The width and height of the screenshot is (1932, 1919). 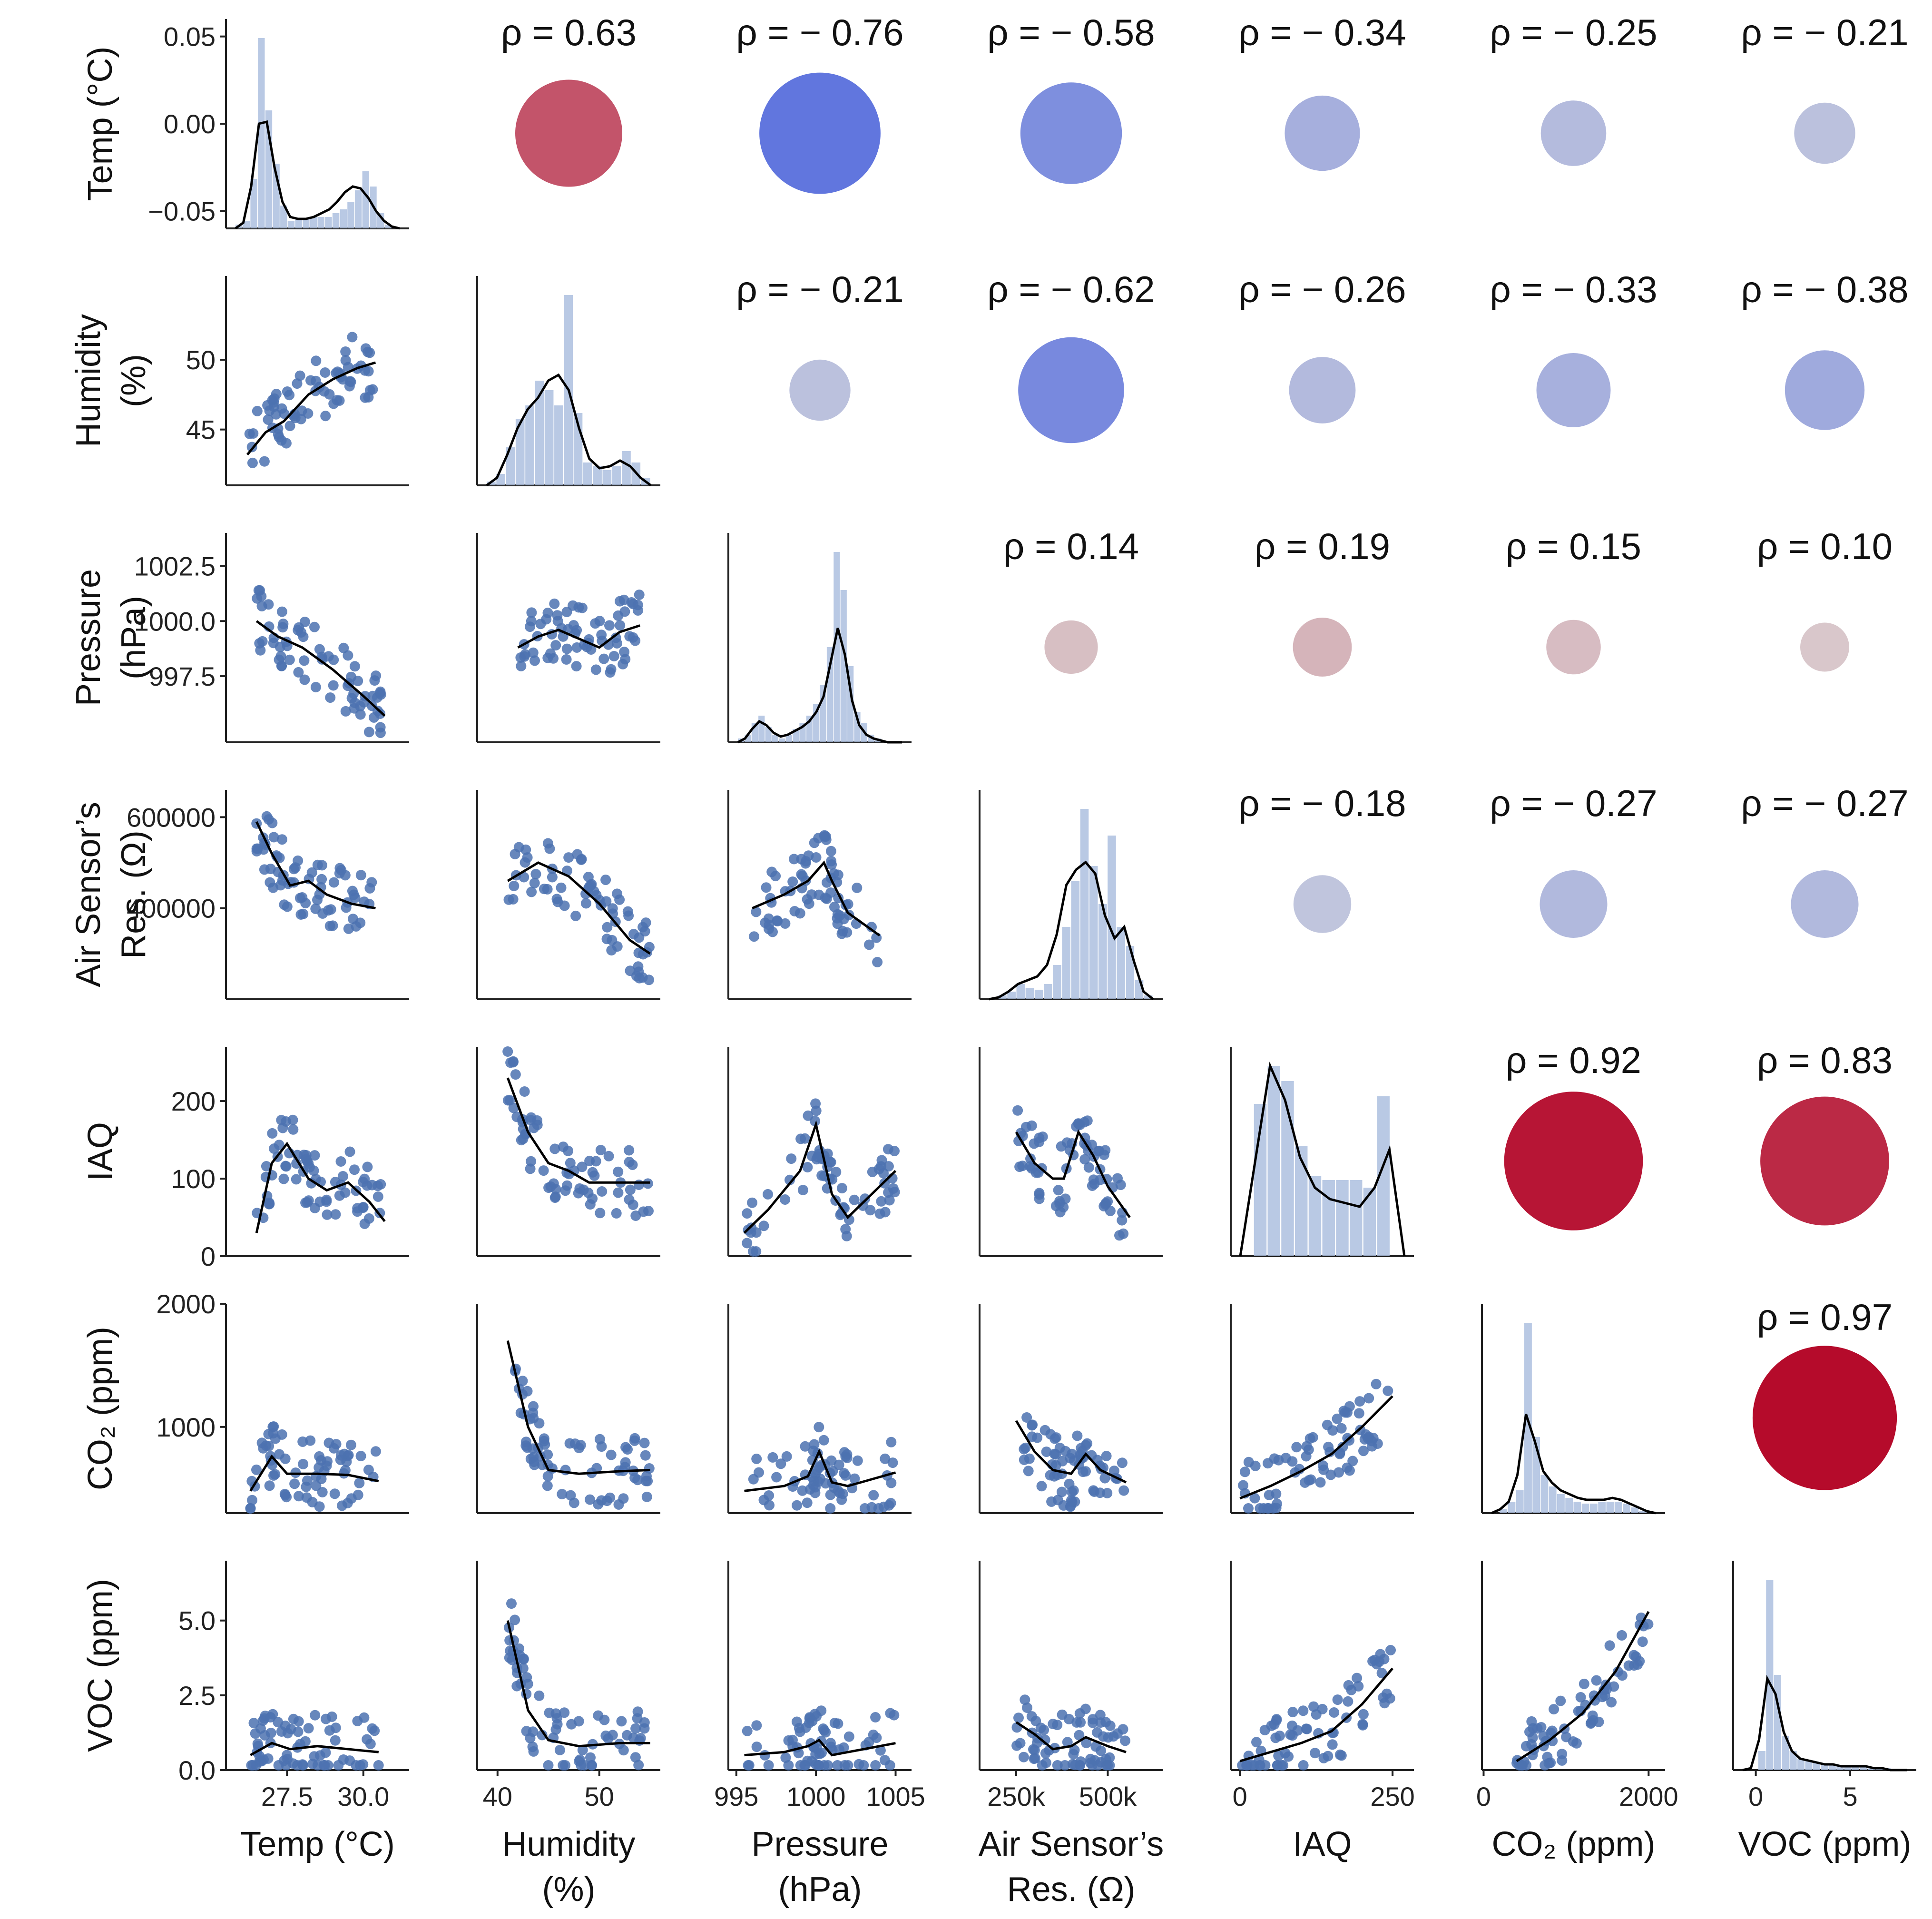 What do you see at coordinates (820, 1890) in the screenshot?
I see `x-axis-title: (hPa)` at bounding box center [820, 1890].